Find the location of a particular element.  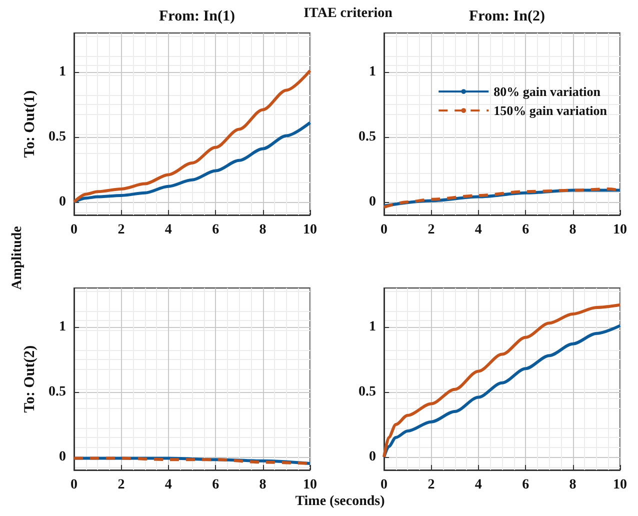

y-axis-title: To: Out(1) is located at coordinates (30, 124).